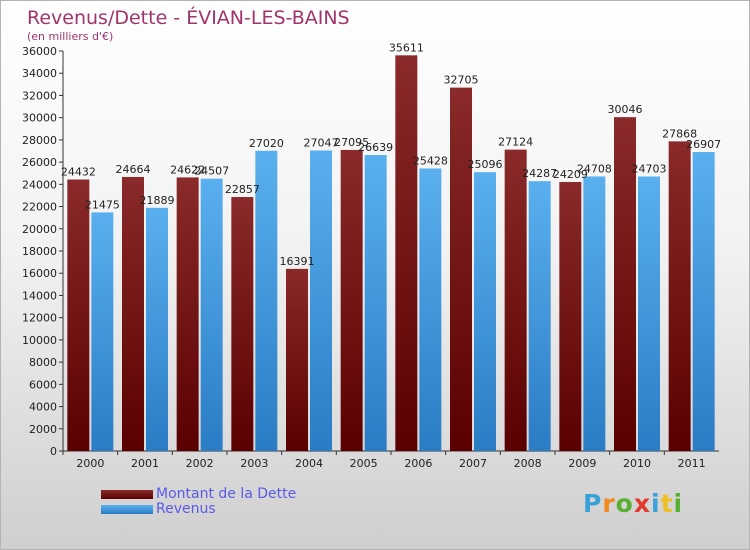 This screenshot has height=550, width=750. I want to click on data-label-revenus: 25096, so click(485, 164).